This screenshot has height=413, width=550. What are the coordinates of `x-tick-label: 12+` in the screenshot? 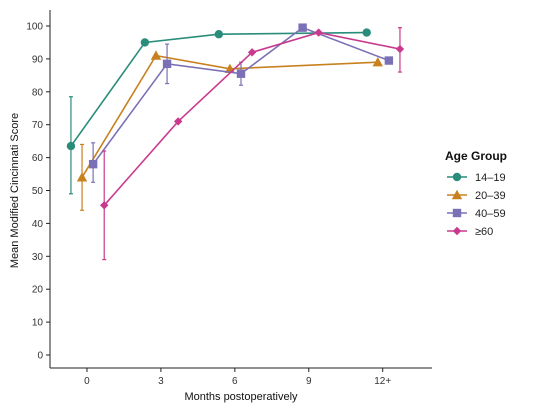 It's located at (382, 381).